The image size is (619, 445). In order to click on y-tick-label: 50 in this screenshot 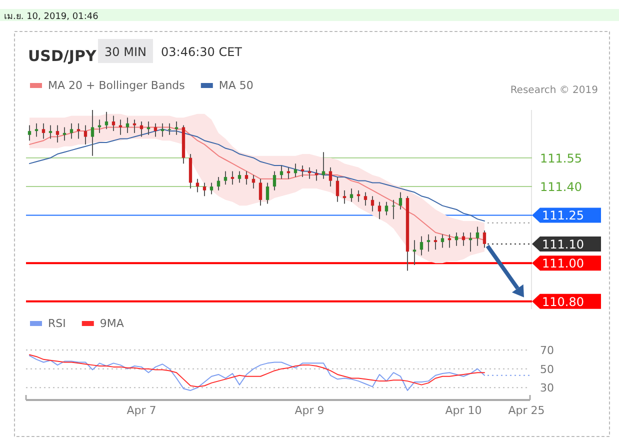, I will do `click(547, 369)`.